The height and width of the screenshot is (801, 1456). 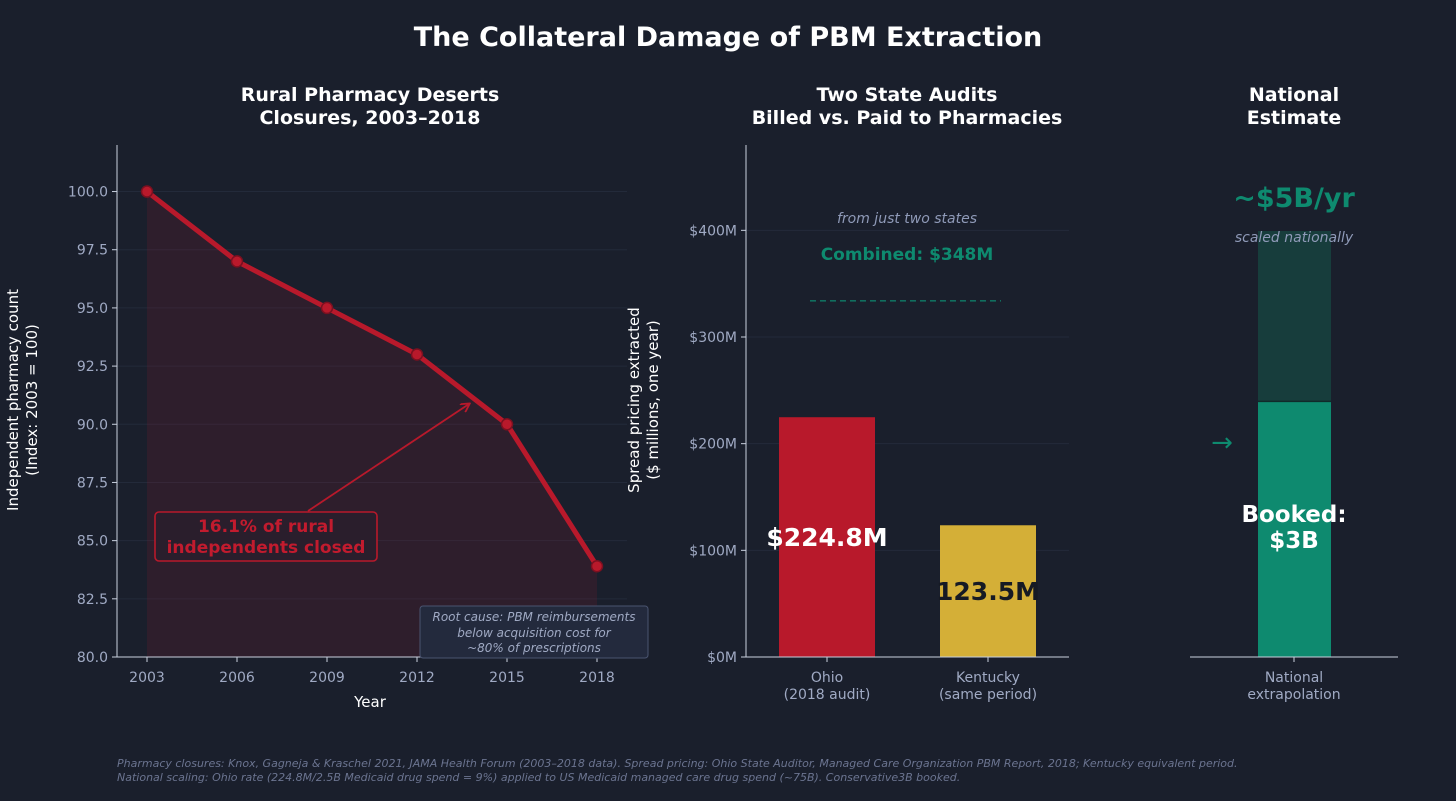 I want to click on bar-kentucky-value-label: 123.5M, so click(x=988, y=591).